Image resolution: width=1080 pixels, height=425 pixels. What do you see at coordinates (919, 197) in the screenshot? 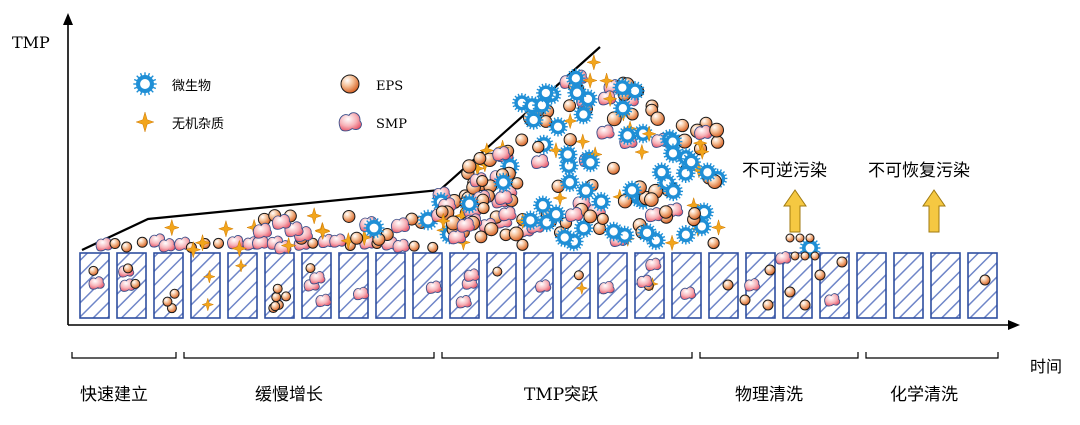
I see `annotation-irrecoverable: 不可恢复污染` at bounding box center [919, 197].